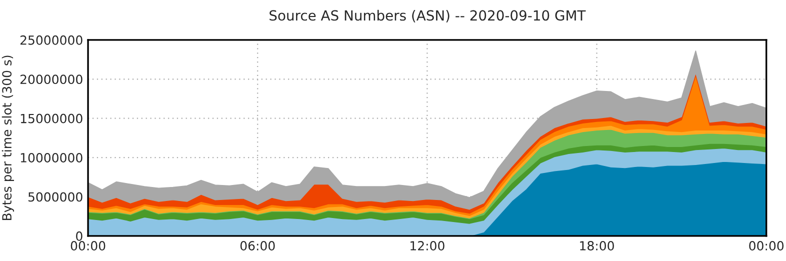 This screenshot has width=786, height=261. I want to click on chart-title: Source AS Numbers (ASN) -- 2020-09-10 GMT, so click(428, 16).